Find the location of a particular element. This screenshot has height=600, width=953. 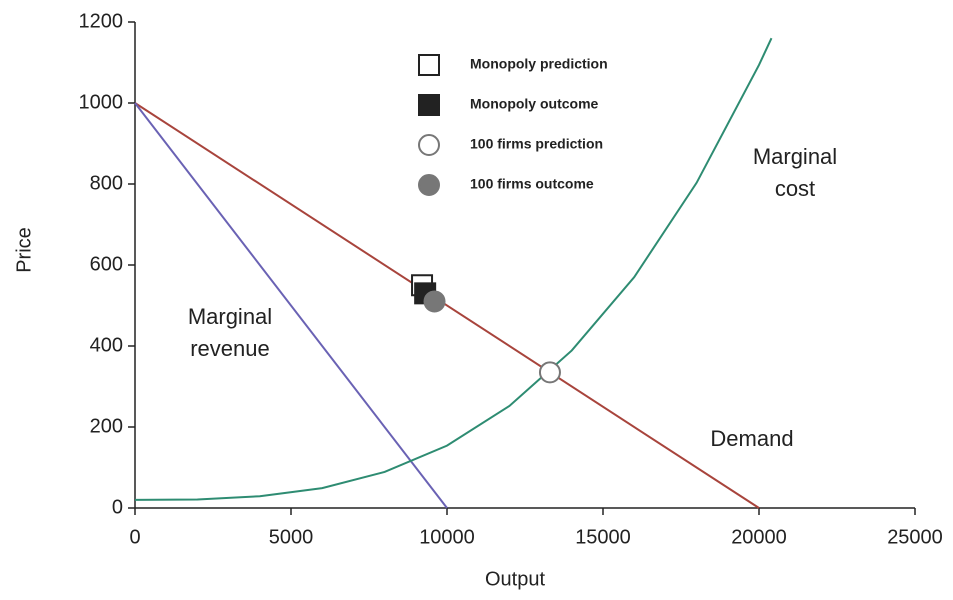

legend-label: Monopoly outcome is located at coordinates (534, 104).